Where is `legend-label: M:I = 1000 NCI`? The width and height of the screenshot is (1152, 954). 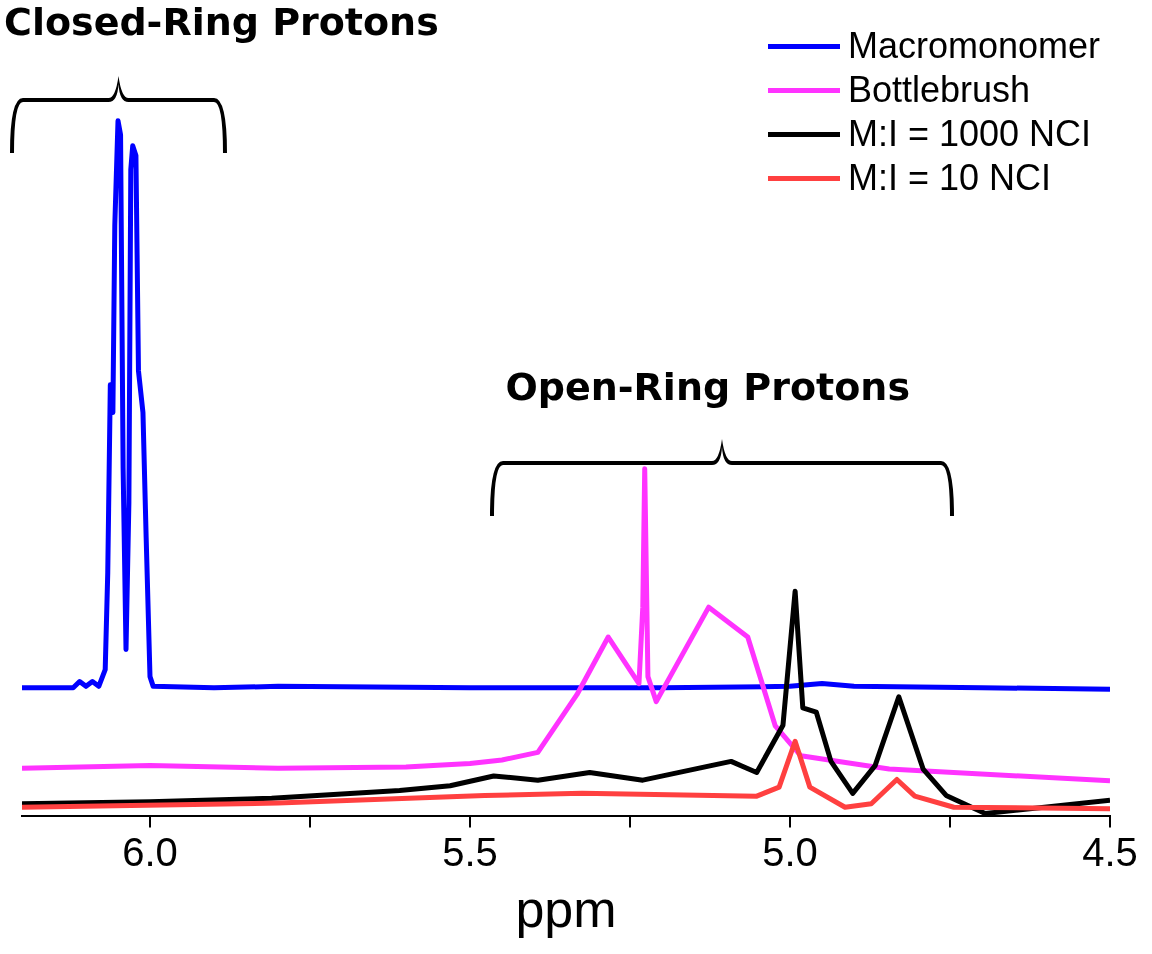 legend-label: M:I = 1000 NCI is located at coordinates (969, 134).